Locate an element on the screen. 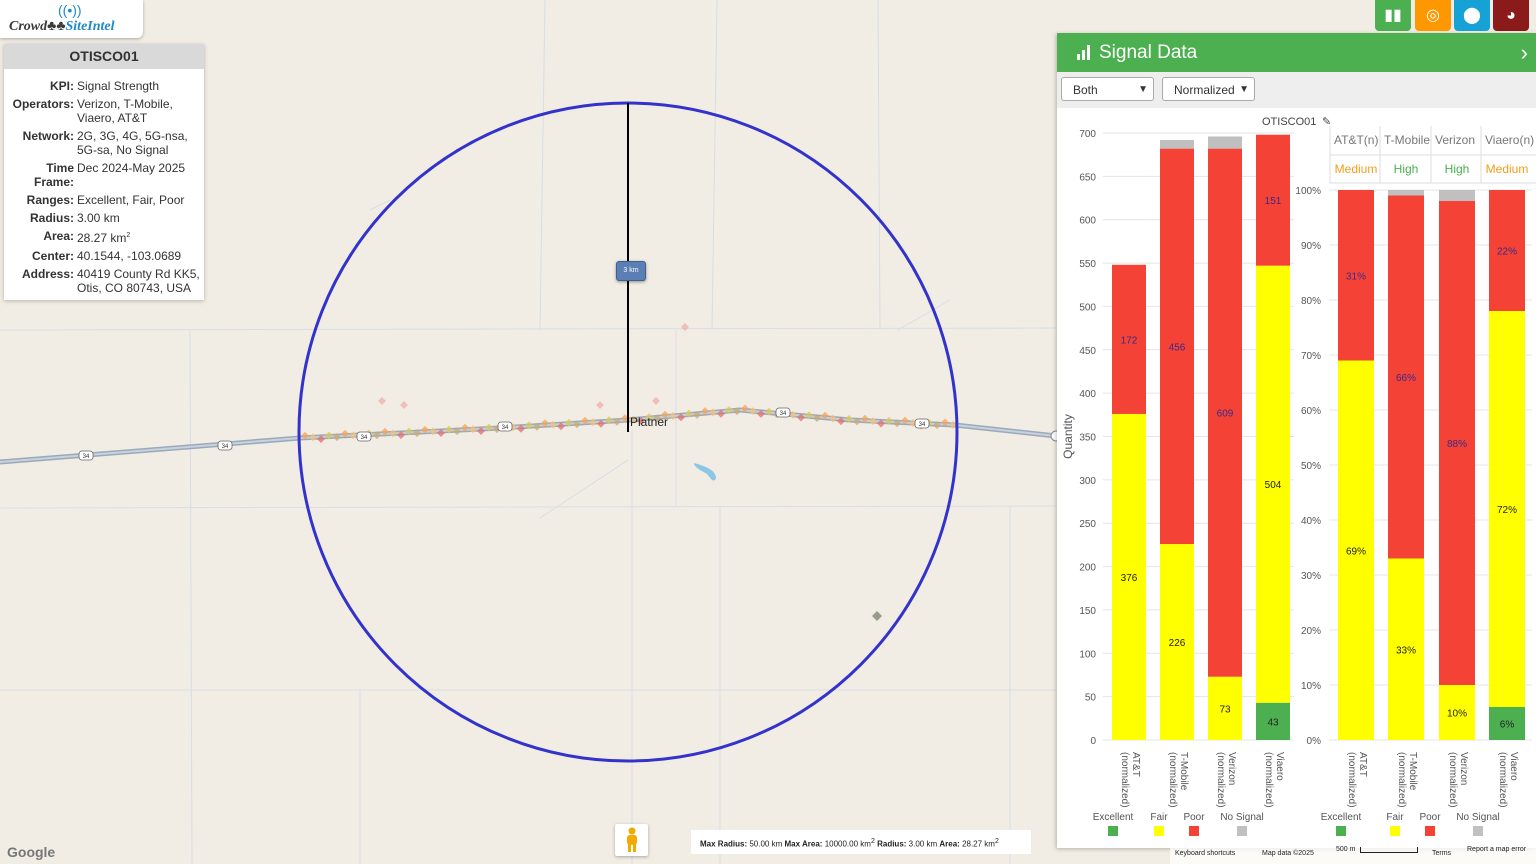  data-label: 73 is located at coordinates (1225, 709).